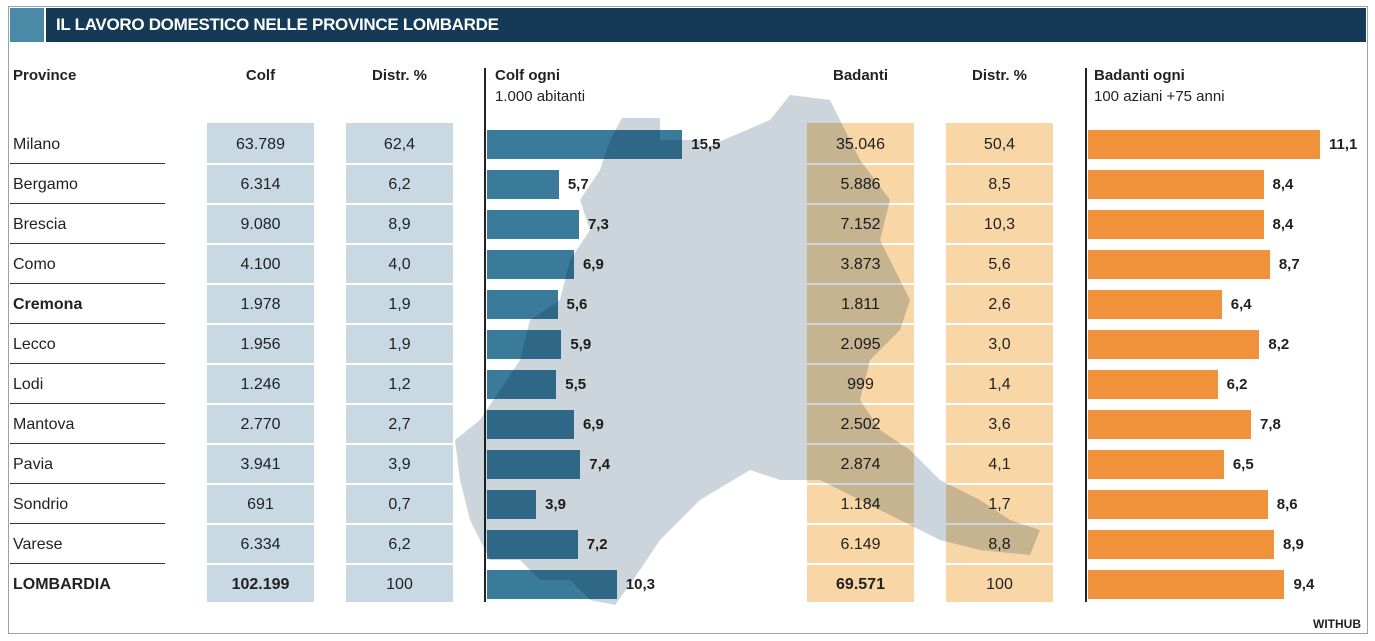  What do you see at coordinates (540, 96) in the screenshot?
I see `header-colf-rate-2: 1.000 abitanti` at bounding box center [540, 96].